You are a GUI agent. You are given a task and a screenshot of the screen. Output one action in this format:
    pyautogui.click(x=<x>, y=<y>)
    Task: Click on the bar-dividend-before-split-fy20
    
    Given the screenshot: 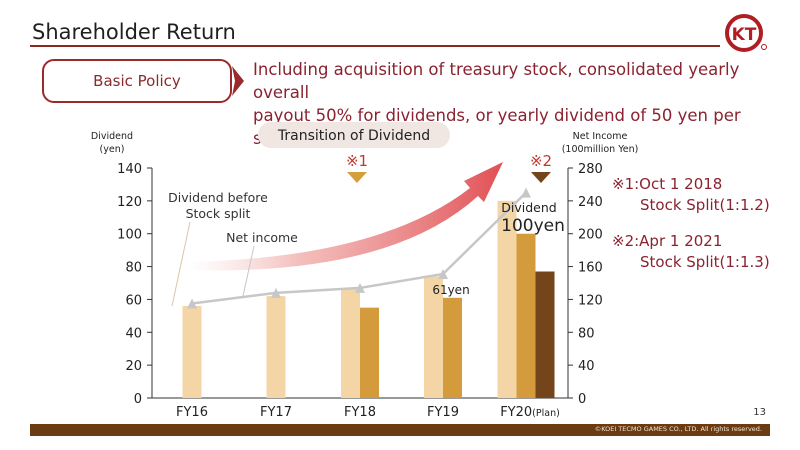 What is the action you would take?
    pyautogui.click(x=507, y=299)
    